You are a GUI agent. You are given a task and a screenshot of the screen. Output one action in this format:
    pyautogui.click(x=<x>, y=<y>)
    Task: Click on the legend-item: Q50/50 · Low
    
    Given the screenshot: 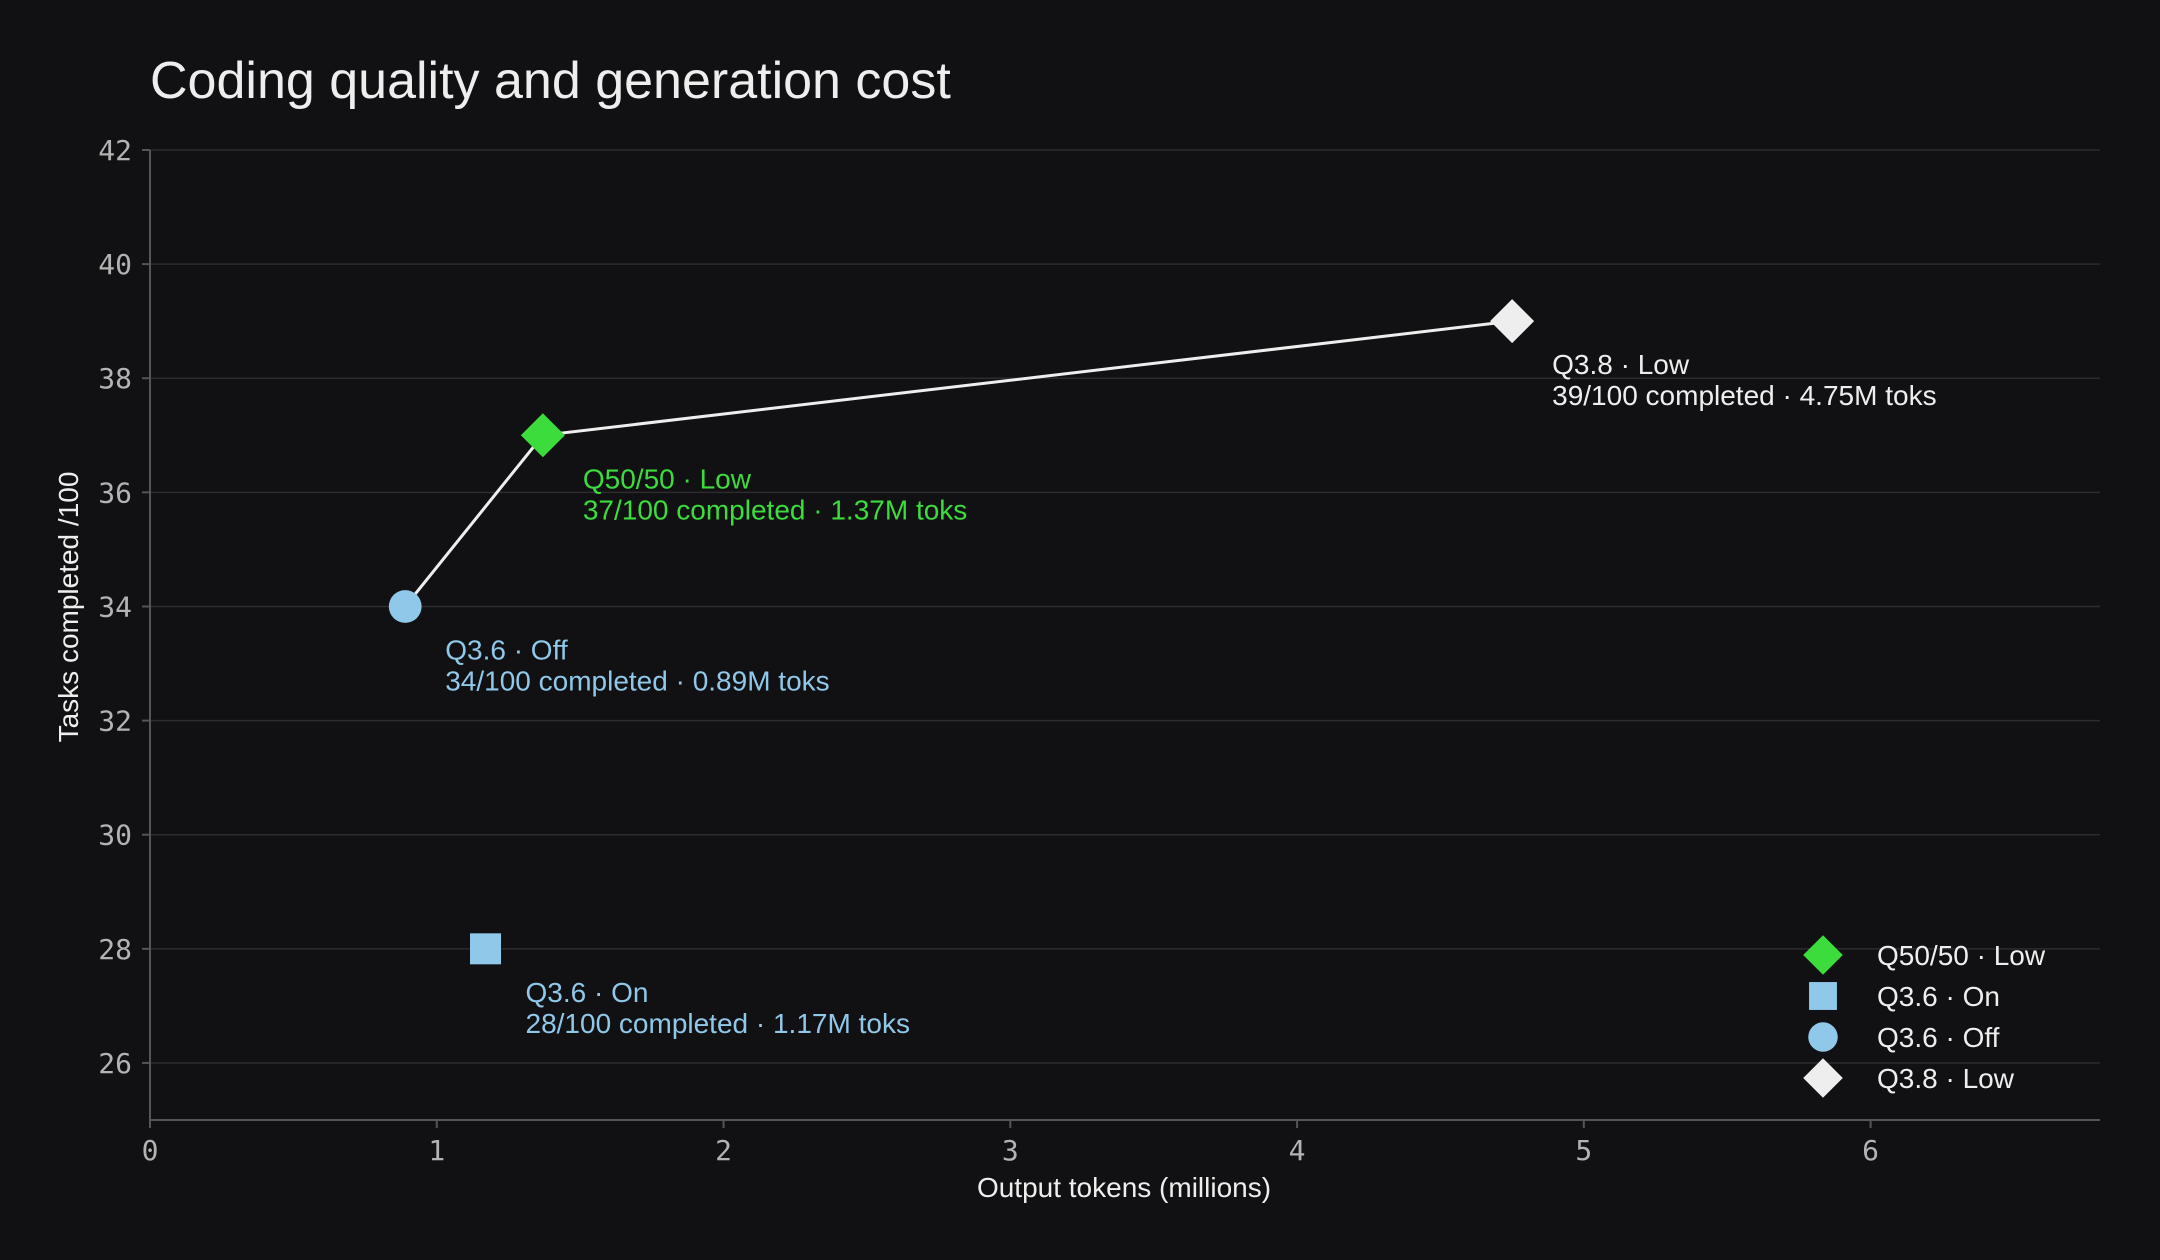 What is the action you would take?
    pyautogui.click(x=1924, y=955)
    